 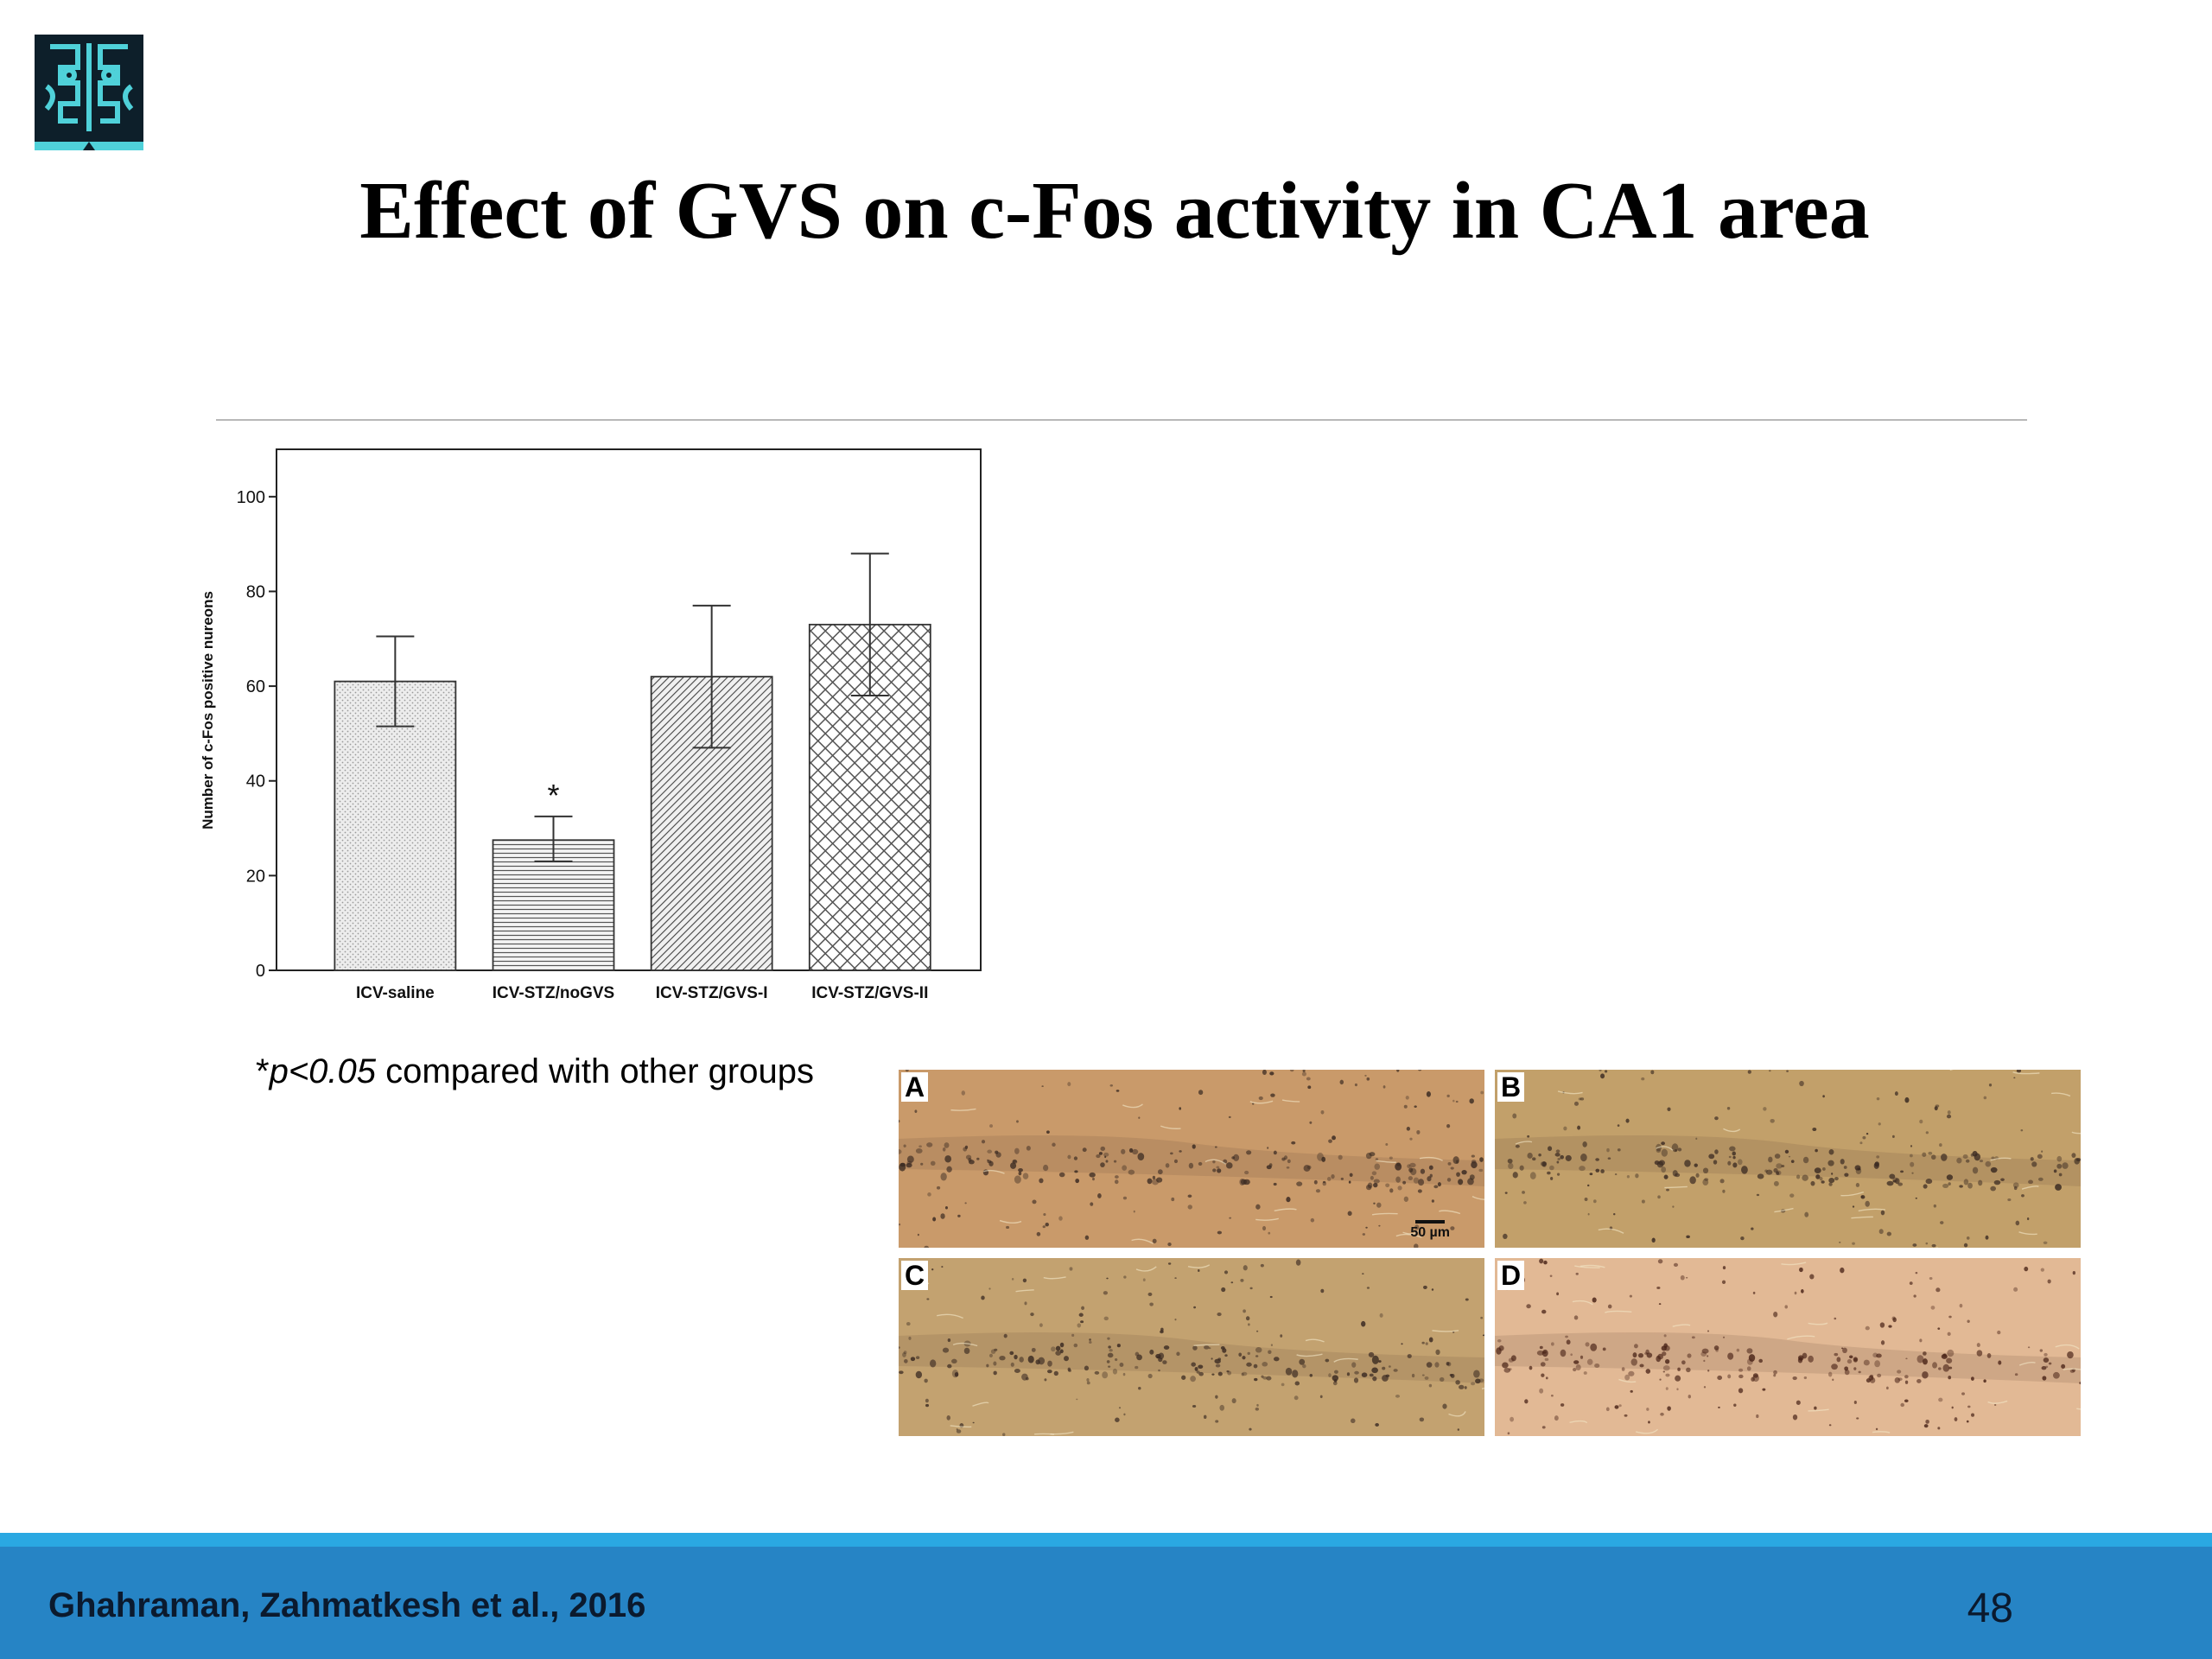 What do you see at coordinates (553, 795) in the screenshot?
I see `significance-marker: *` at bounding box center [553, 795].